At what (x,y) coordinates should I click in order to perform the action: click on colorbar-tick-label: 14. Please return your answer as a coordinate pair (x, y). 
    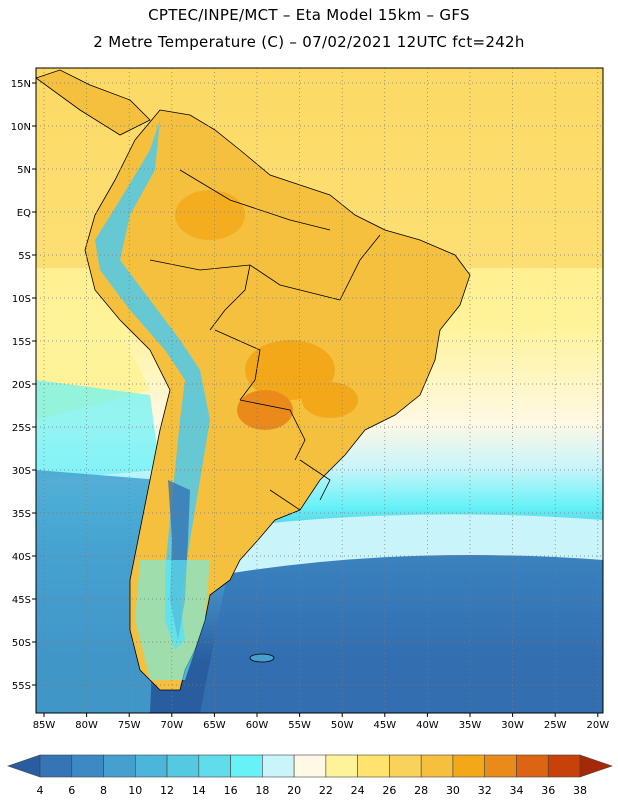
    Looking at the image, I should click on (199, 790).